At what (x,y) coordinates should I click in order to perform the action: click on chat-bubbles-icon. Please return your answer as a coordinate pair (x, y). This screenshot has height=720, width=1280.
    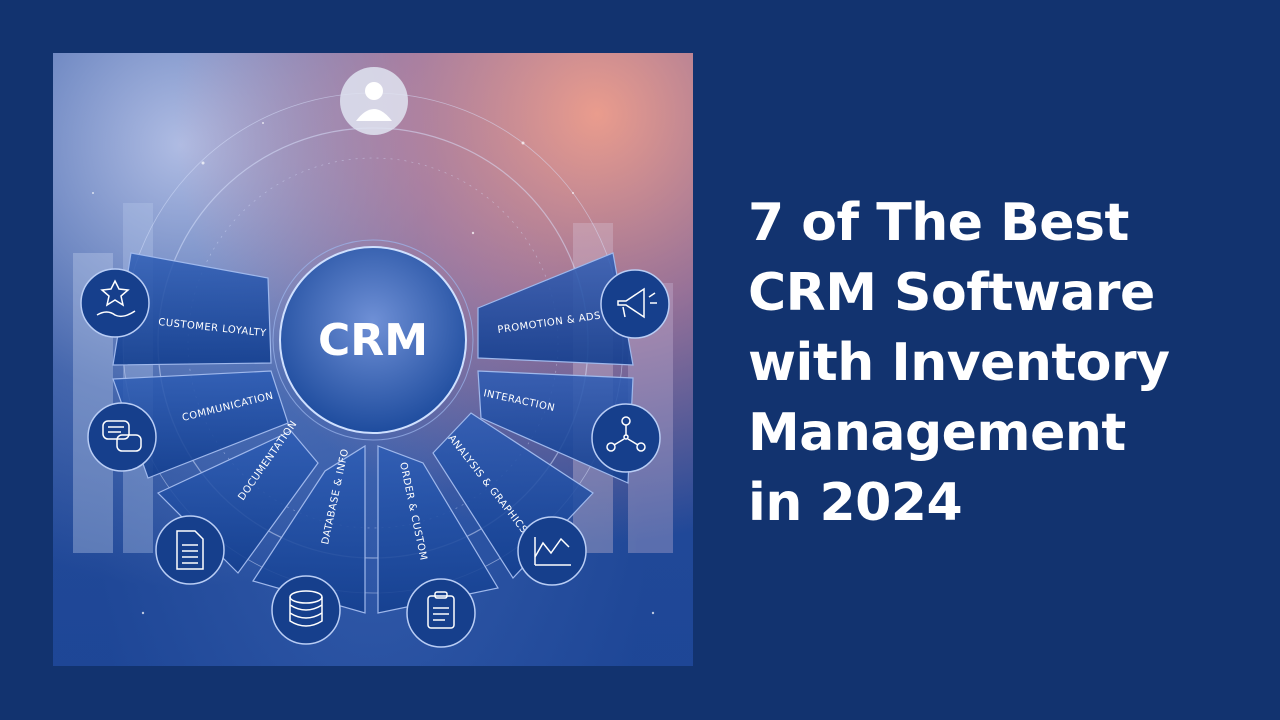
    Looking at the image, I should click on (122, 437).